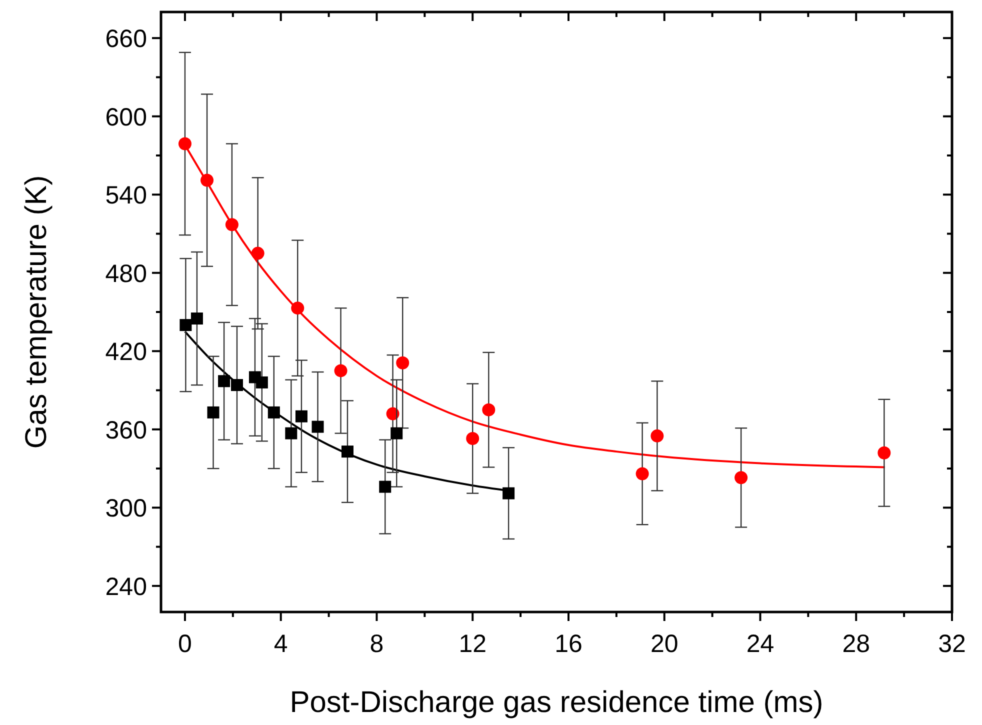 The width and height of the screenshot is (982, 725). I want to click on y-axis-title: Gas temperature (K), so click(36, 312).